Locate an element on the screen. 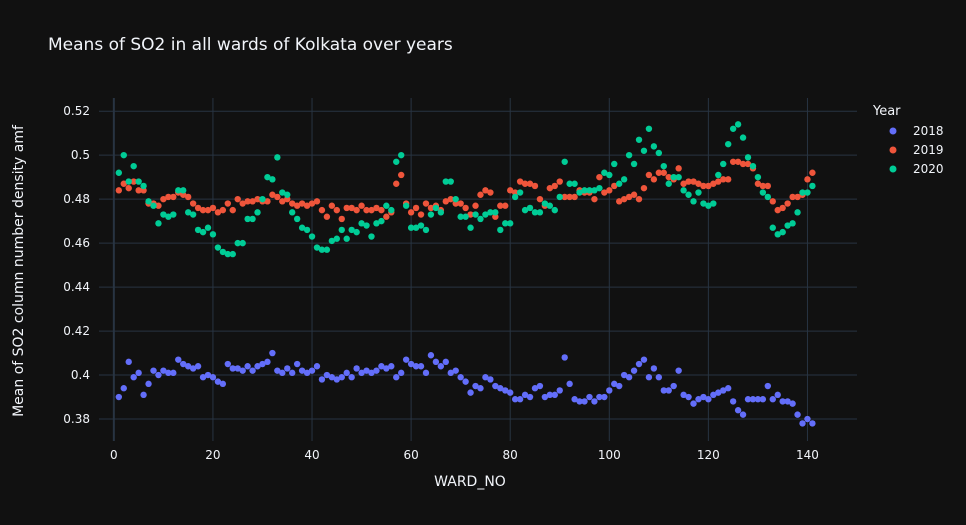  y-tick-label-4: 0.46 is located at coordinates (76, 243).